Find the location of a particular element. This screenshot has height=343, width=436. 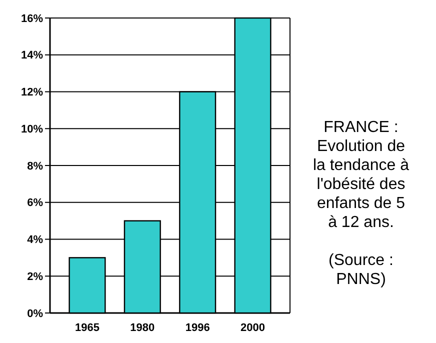

y-tick-label: 14% is located at coordinates (32, 56).